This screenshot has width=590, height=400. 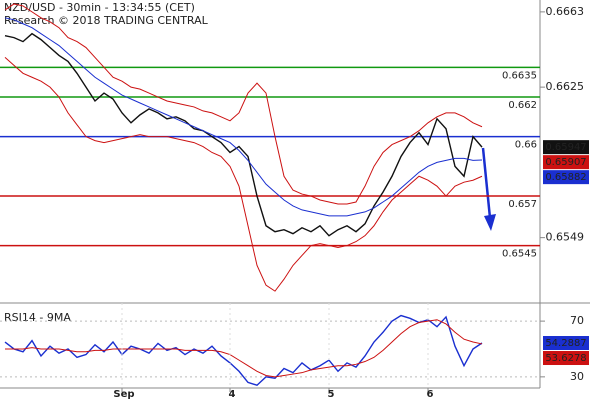 What do you see at coordinates (488, 189) in the screenshot?
I see `forecast-arrow` at bounding box center [488, 189].